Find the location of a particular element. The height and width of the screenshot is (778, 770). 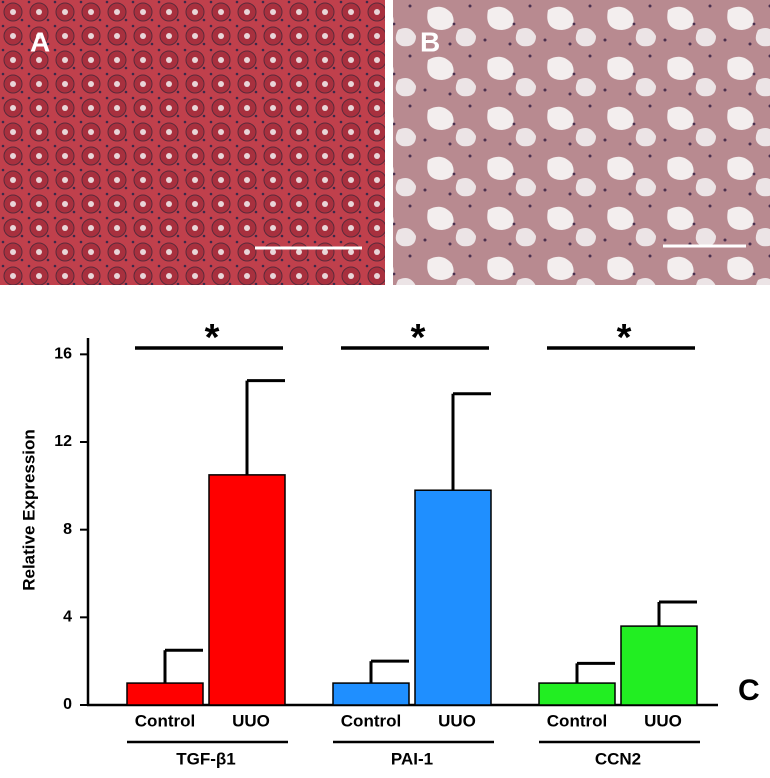

group-label: PAI-1 is located at coordinates (412, 758).